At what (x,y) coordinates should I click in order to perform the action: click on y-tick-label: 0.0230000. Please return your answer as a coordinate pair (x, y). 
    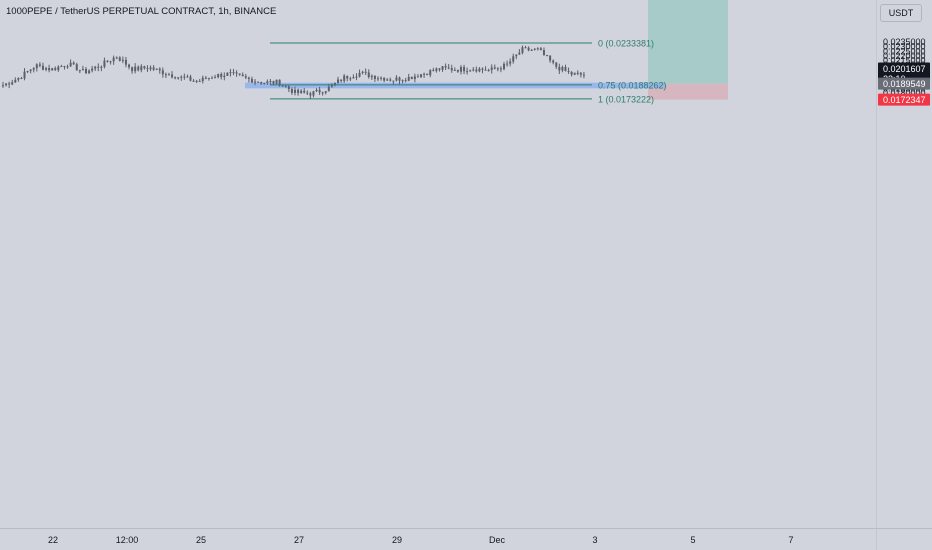
    Looking at the image, I should click on (904, 47).